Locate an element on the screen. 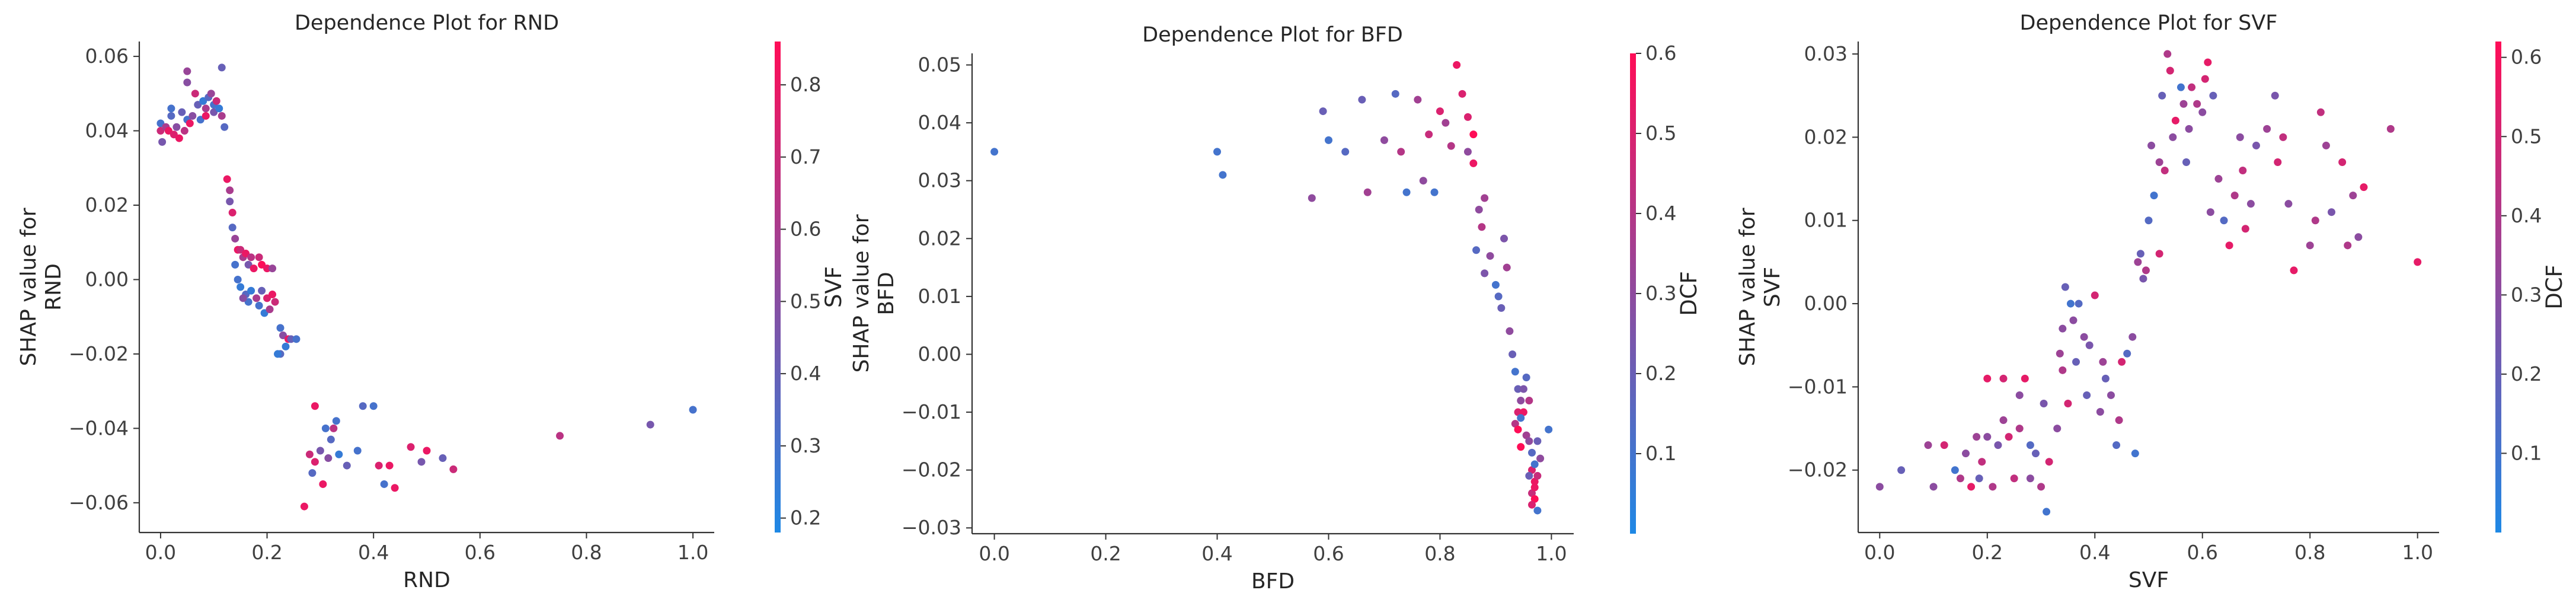 Image resolution: width=2576 pixels, height=593 pixels. colorbar-tick-label: 0.2 is located at coordinates (1660, 373).